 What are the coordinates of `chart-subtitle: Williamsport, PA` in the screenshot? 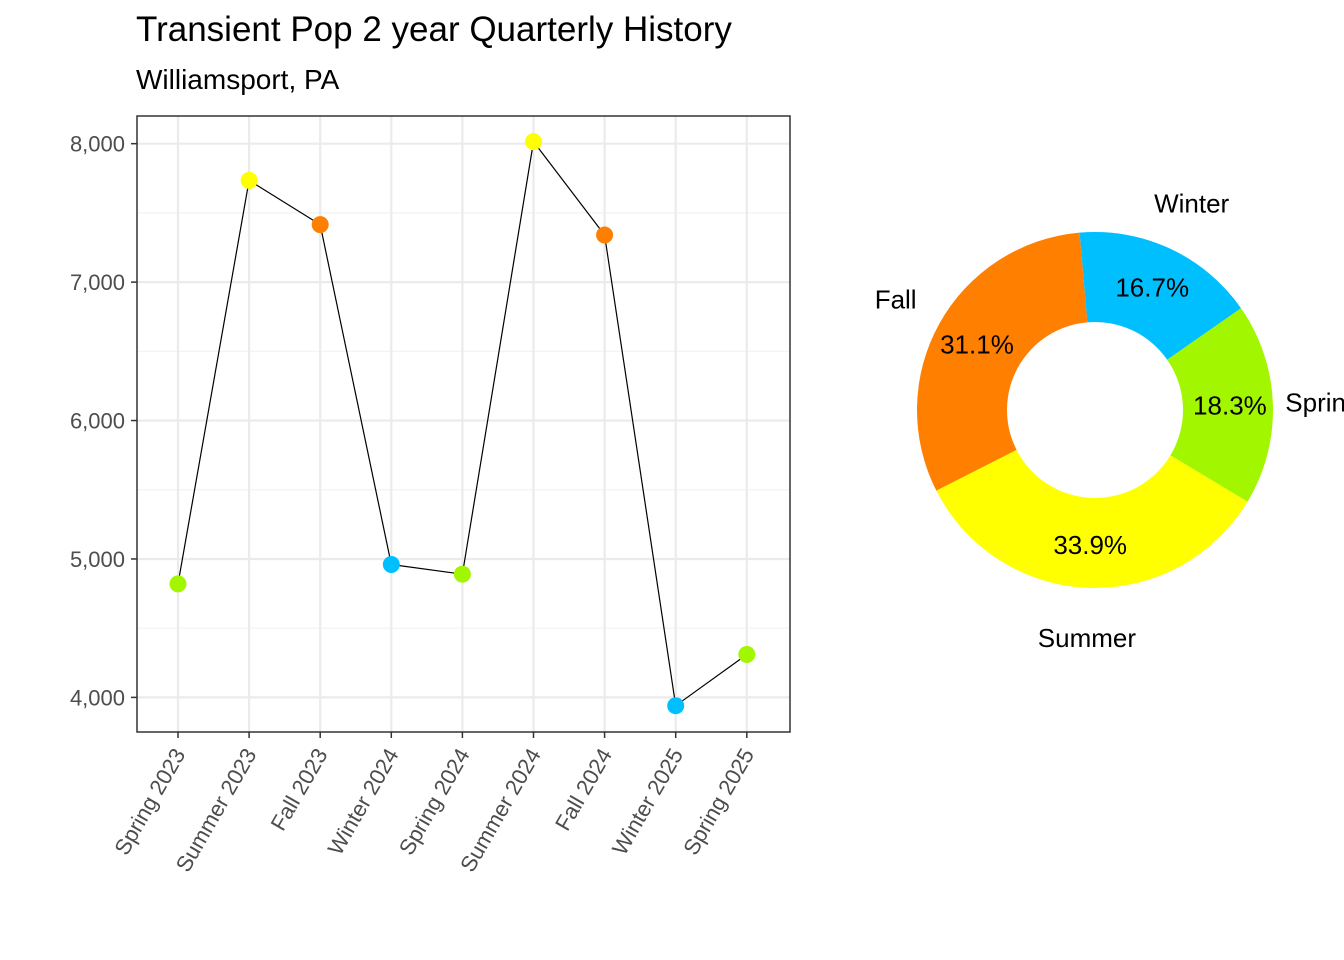 It's located at (238, 79).